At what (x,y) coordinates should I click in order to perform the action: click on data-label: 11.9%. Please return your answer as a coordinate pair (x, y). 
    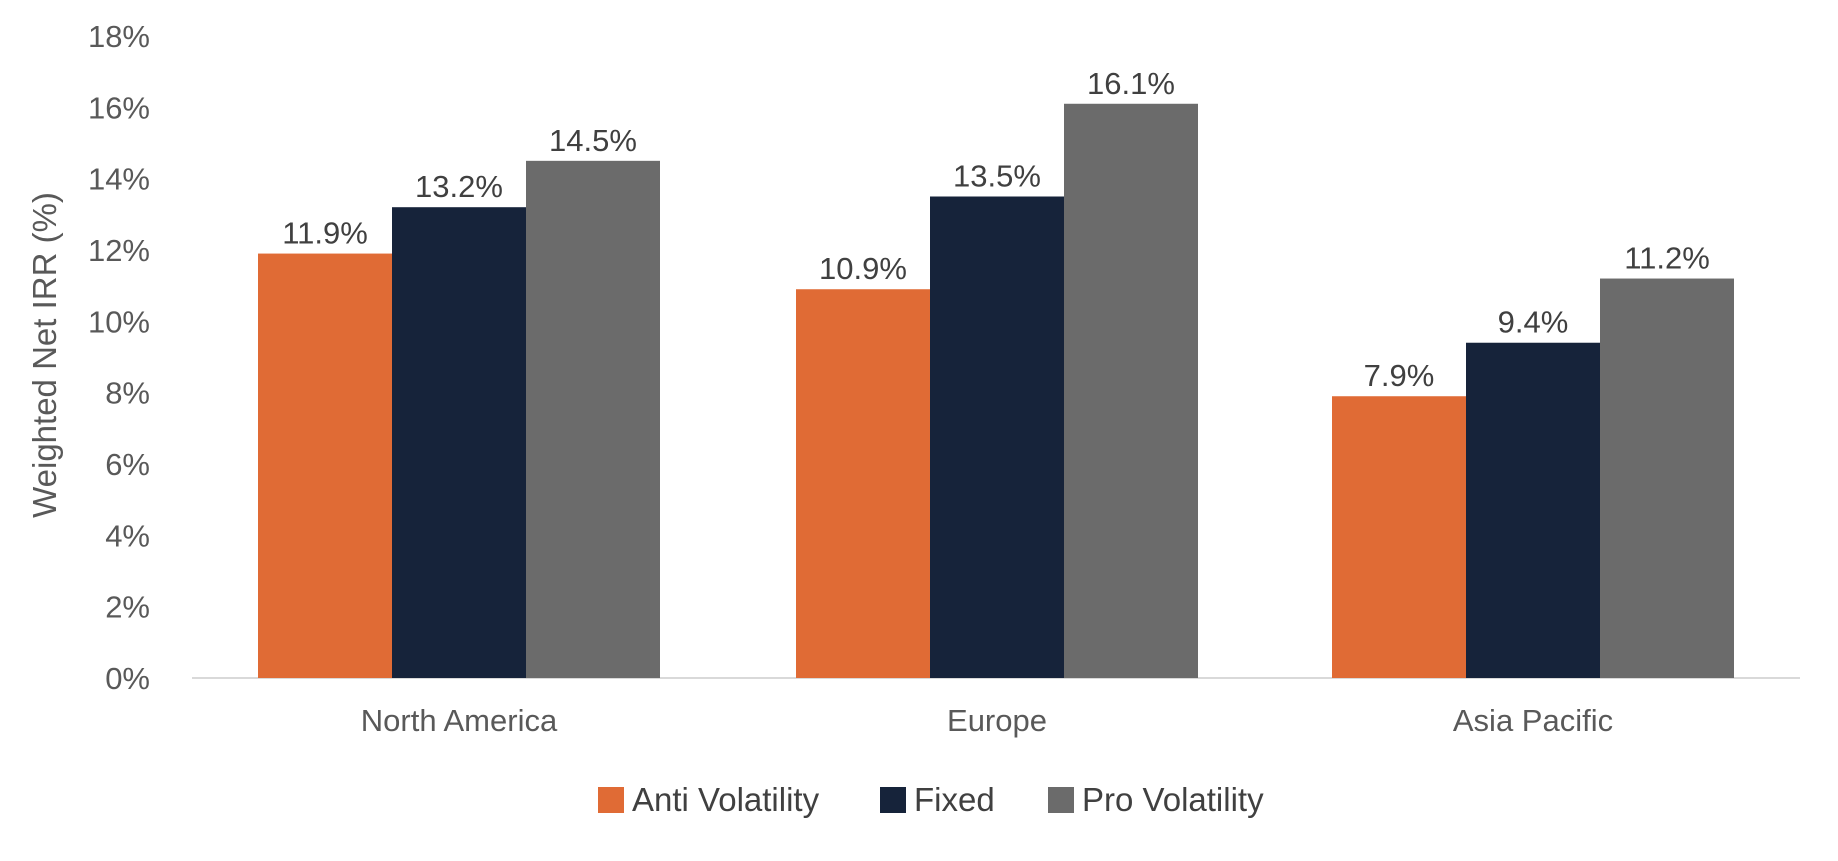
    Looking at the image, I should click on (325, 233).